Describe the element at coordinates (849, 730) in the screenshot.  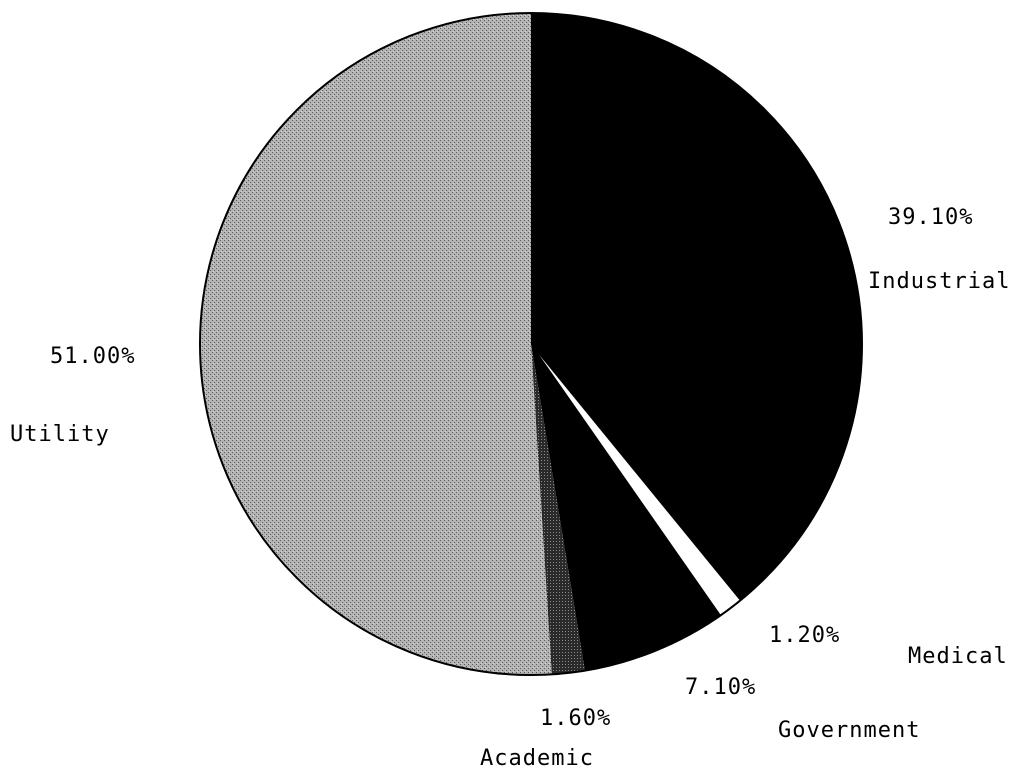
I see `category-label-government: Government` at that location.